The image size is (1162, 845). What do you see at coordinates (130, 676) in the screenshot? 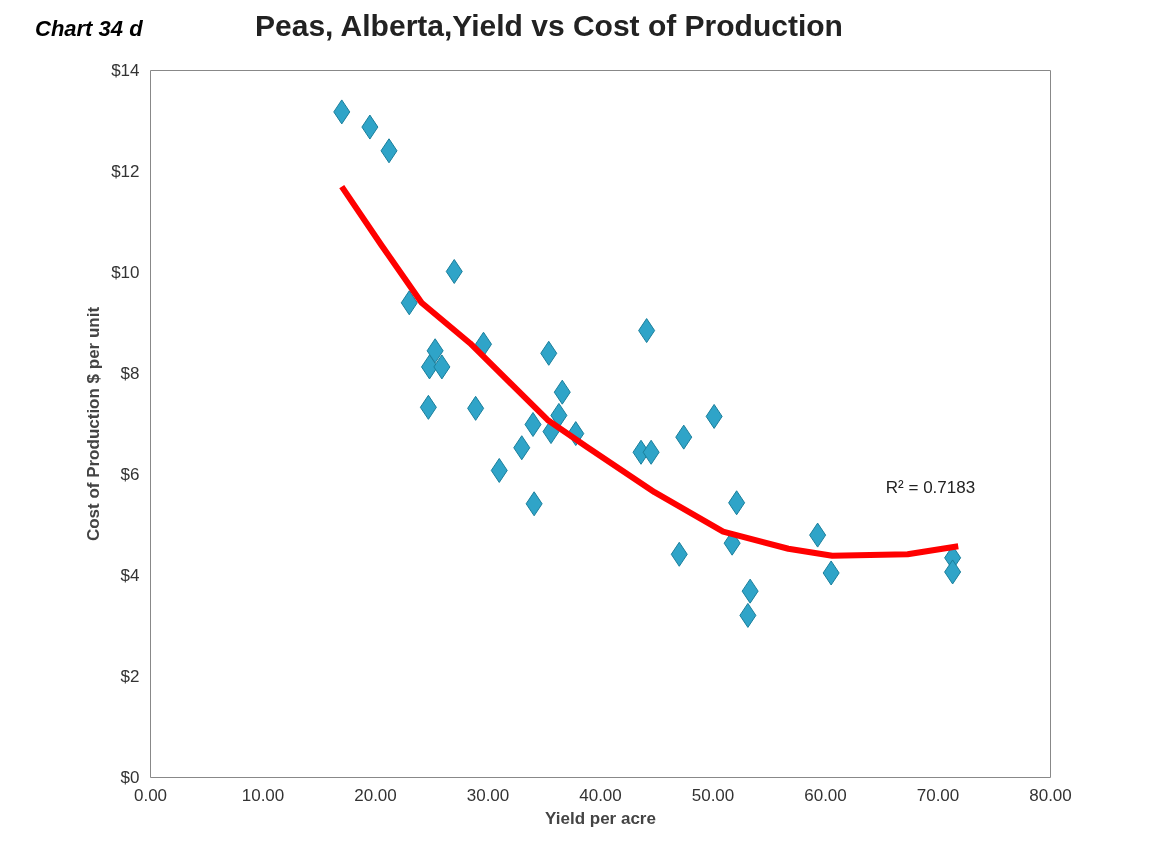
I see `y-tick-label: $2` at bounding box center [130, 676].